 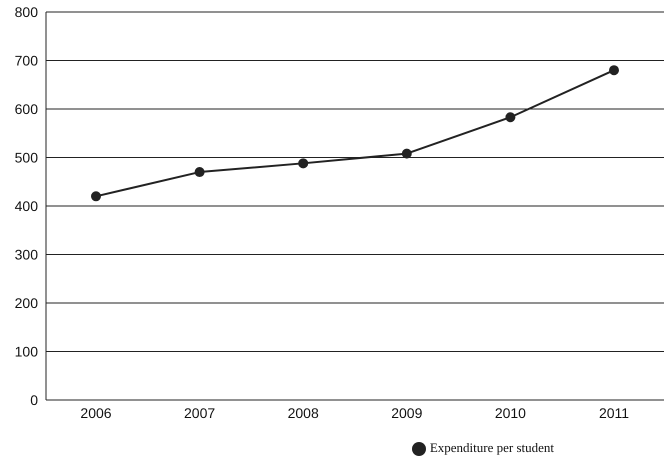 What do you see at coordinates (510, 412) in the screenshot?
I see `x-tick-label: 2010` at bounding box center [510, 412].